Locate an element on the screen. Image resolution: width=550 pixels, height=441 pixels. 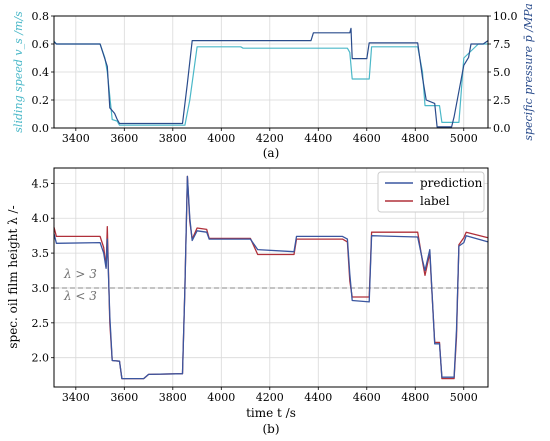
panel-a-ytick-left-label: 0.8 is located at coordinates (41, 16).